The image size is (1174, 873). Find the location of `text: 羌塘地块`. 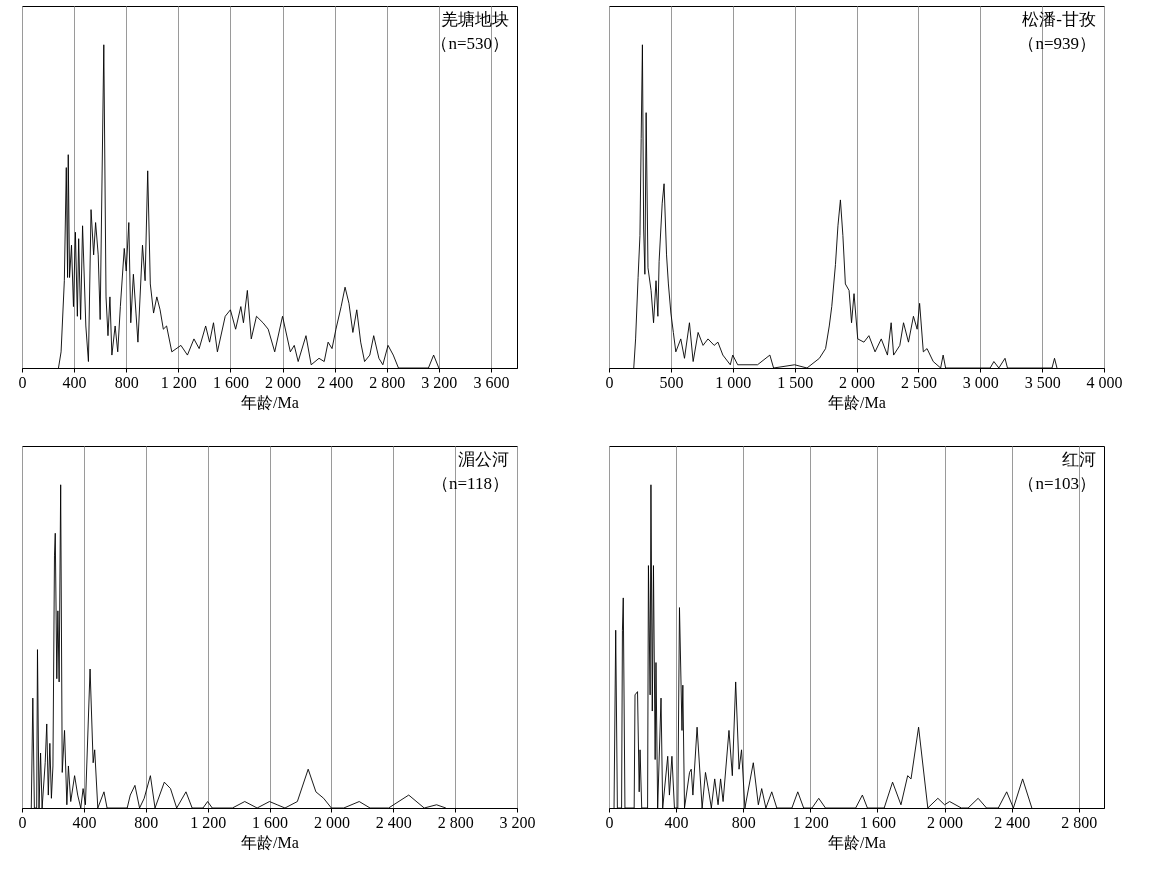

text: 羌塘地块 is located at coordinates (475, 19).